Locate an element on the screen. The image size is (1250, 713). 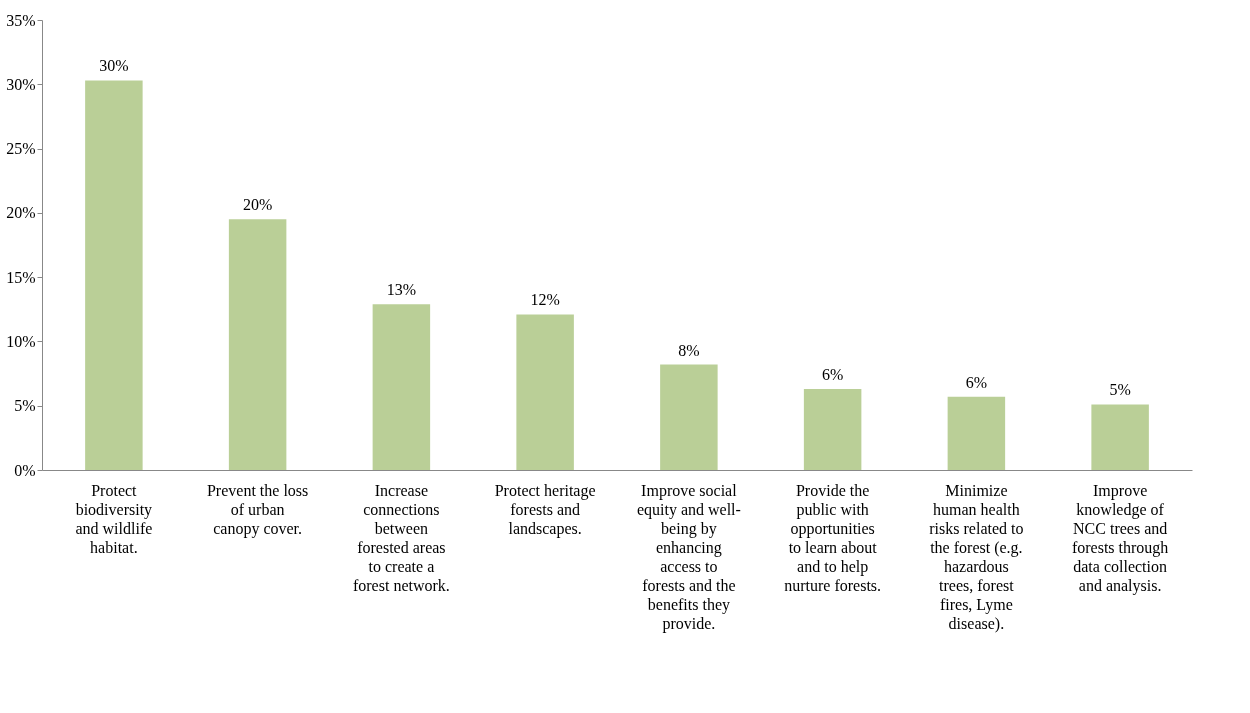
x-tick-label: Protect heritage forests and landscapes. is located at coordinates (545, 509).